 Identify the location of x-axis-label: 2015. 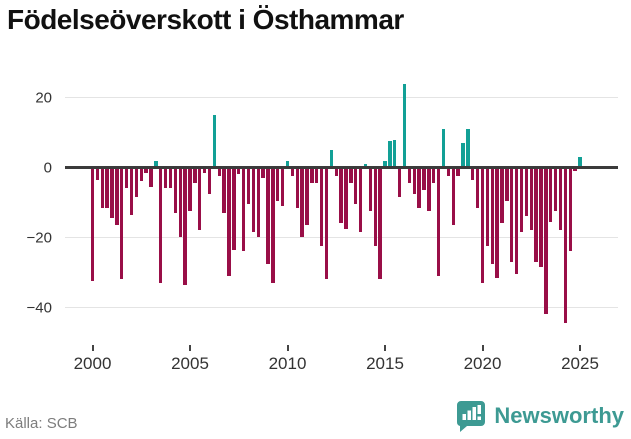
(385, 363).